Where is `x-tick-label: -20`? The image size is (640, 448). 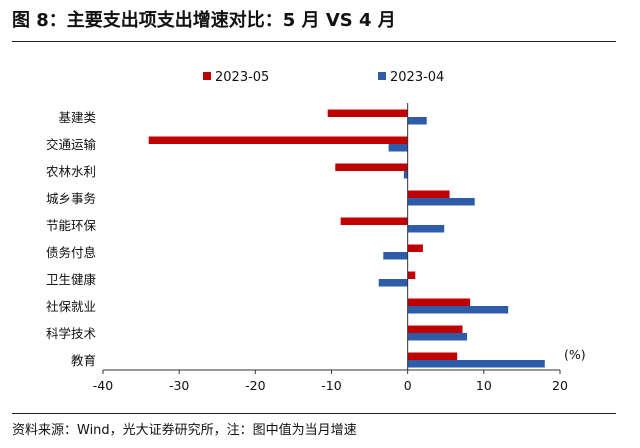
x-tick-label: -20 is located at coordinates (255, 385).